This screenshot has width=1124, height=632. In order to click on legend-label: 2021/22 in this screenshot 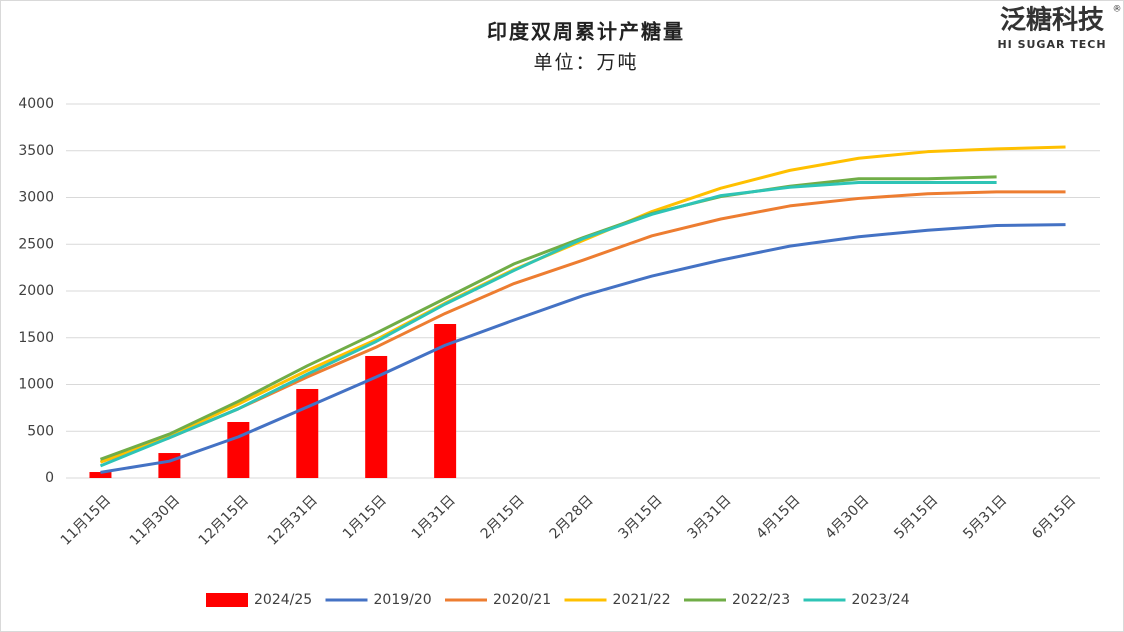, I will do `click(642, 600)`.